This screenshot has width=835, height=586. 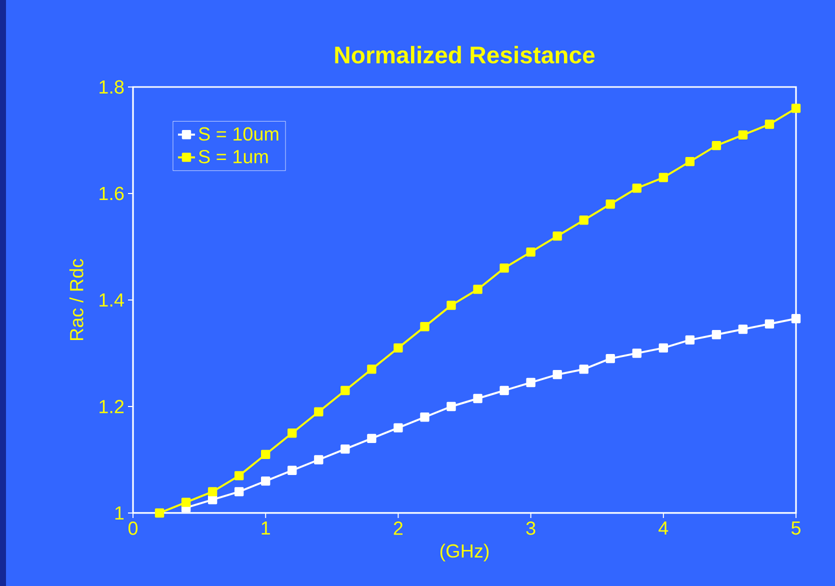 I want to click on x-tick-label: 5, so click(x=795, y=528).